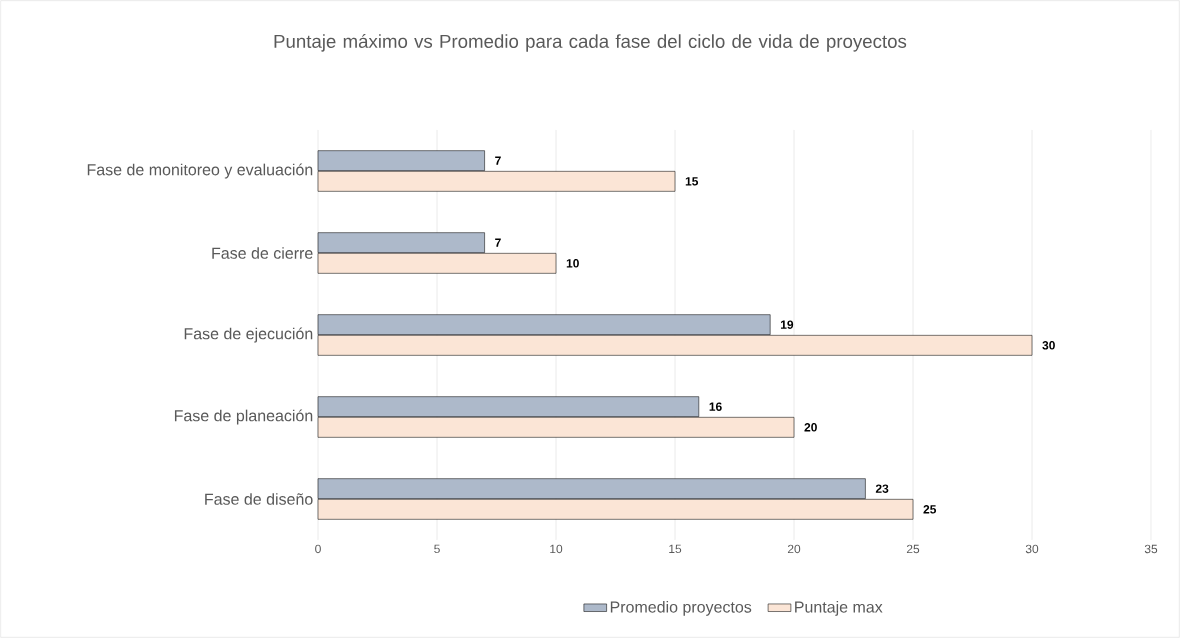 This screenshot has width=1180, height=638. I want to click on x-tick-label: 0, so click(318, 549).